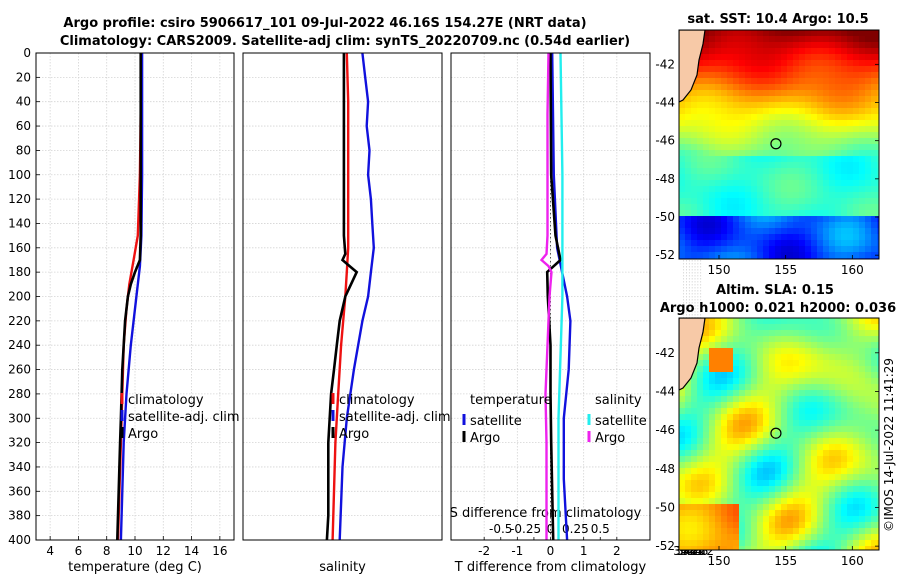  What do you see at coordinates (665, 217) in the screenshot?
I see `map-y-tick-label: -50` at bounding box center [665, 217].